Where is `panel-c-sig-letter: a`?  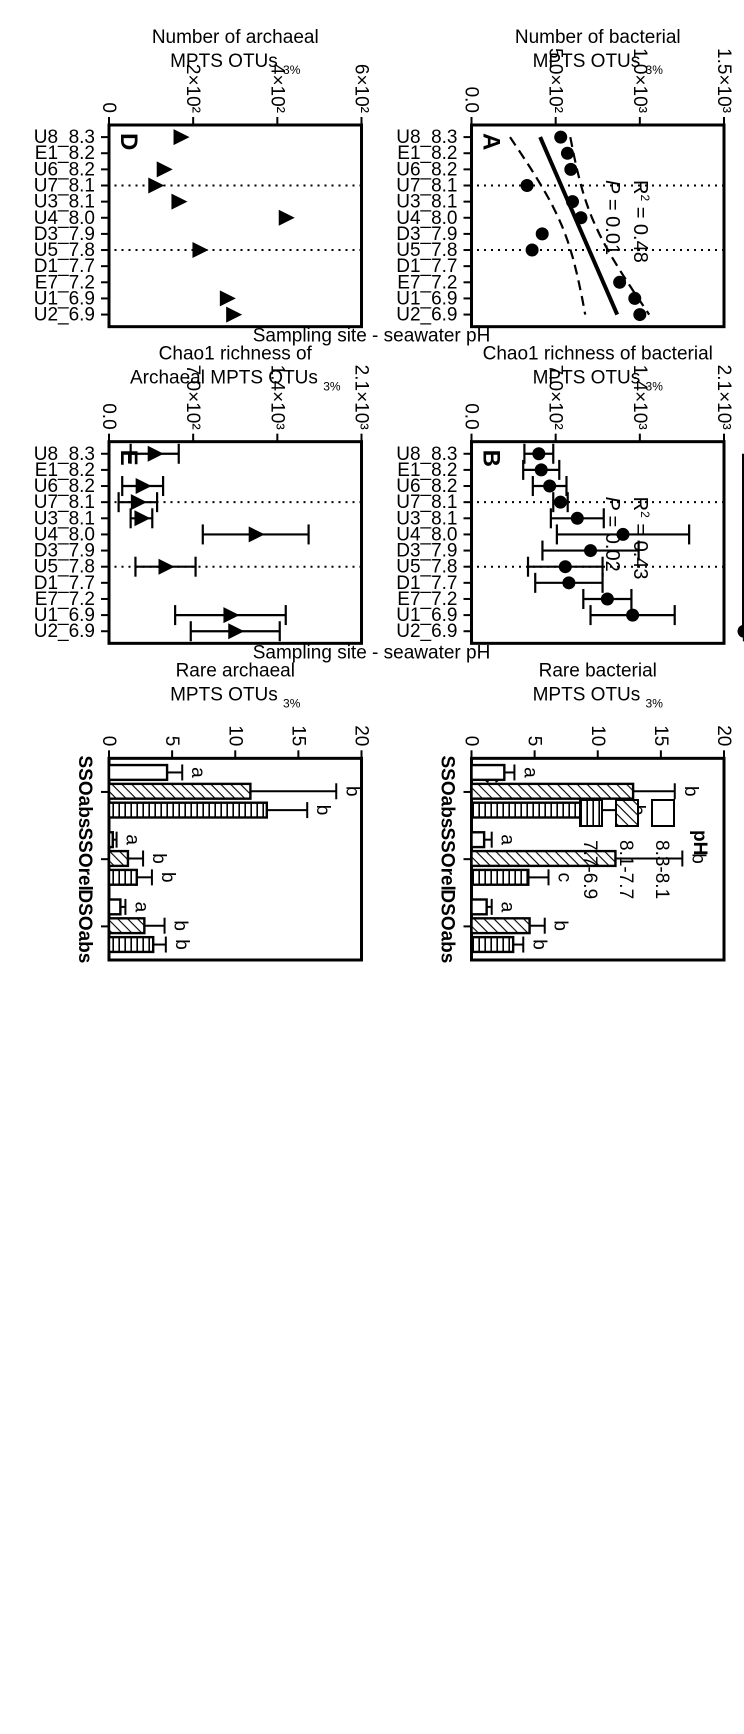 panel-c-sig-letter: a is located at coordinates (507, 907).